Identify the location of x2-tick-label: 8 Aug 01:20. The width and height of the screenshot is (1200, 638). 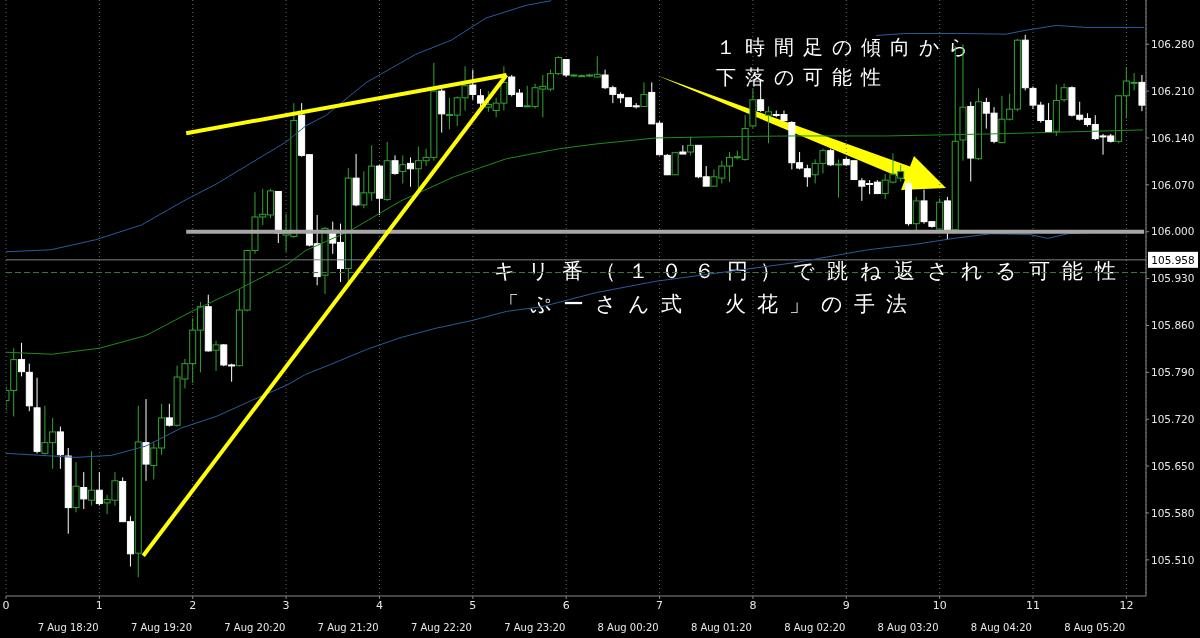
(721, 627).